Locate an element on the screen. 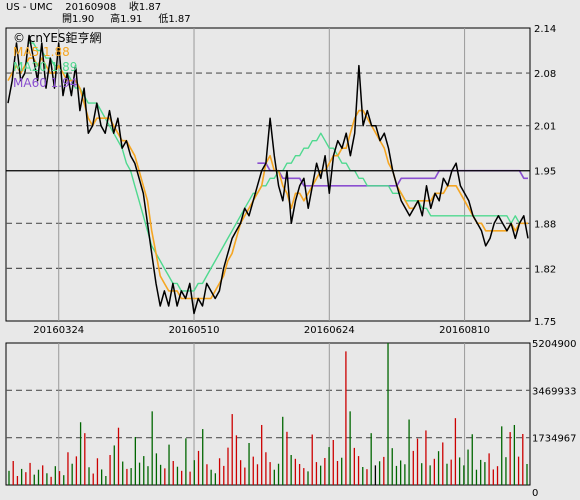  price-x-tick-label: 20160810 is located at coordinates (464, 330).